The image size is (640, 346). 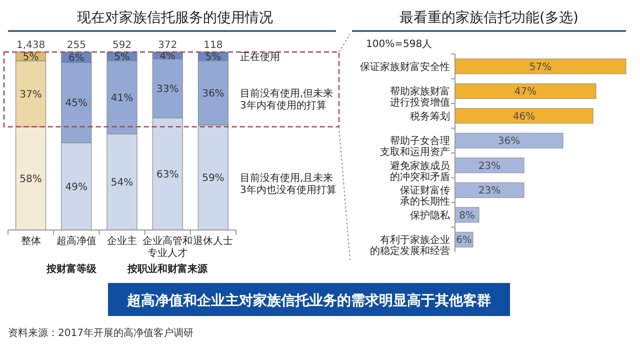 I want to click on series-label: 目前没有使用,但未来3年内有使用的打算, so click(x=287, y=99).